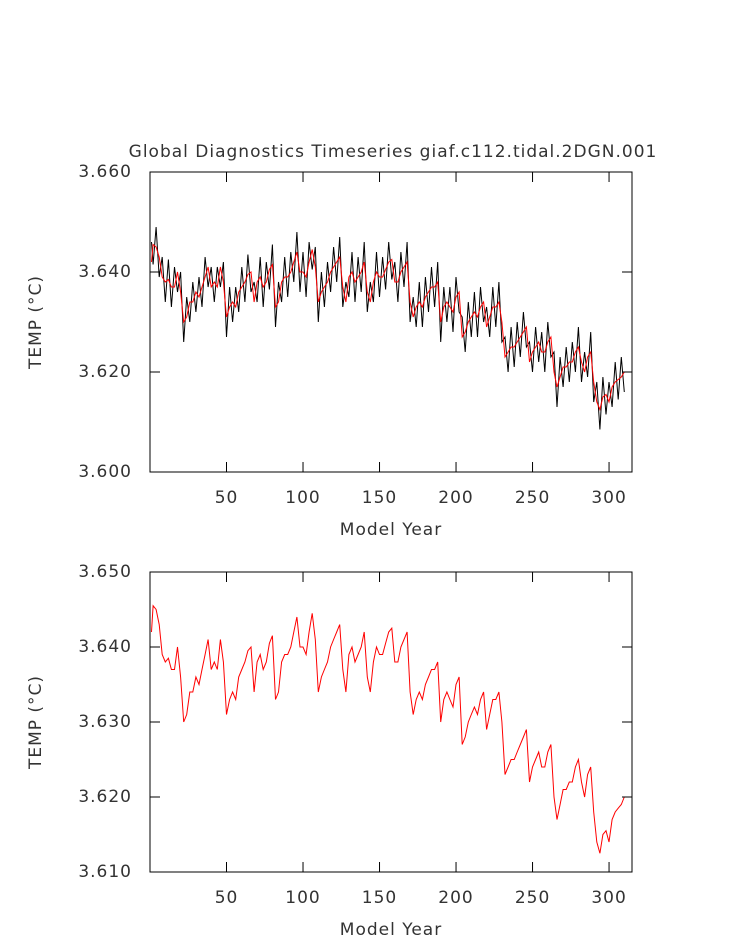 The width and height of the screenshot is (733, 945). I want to click on data-line, so click(388, 328).